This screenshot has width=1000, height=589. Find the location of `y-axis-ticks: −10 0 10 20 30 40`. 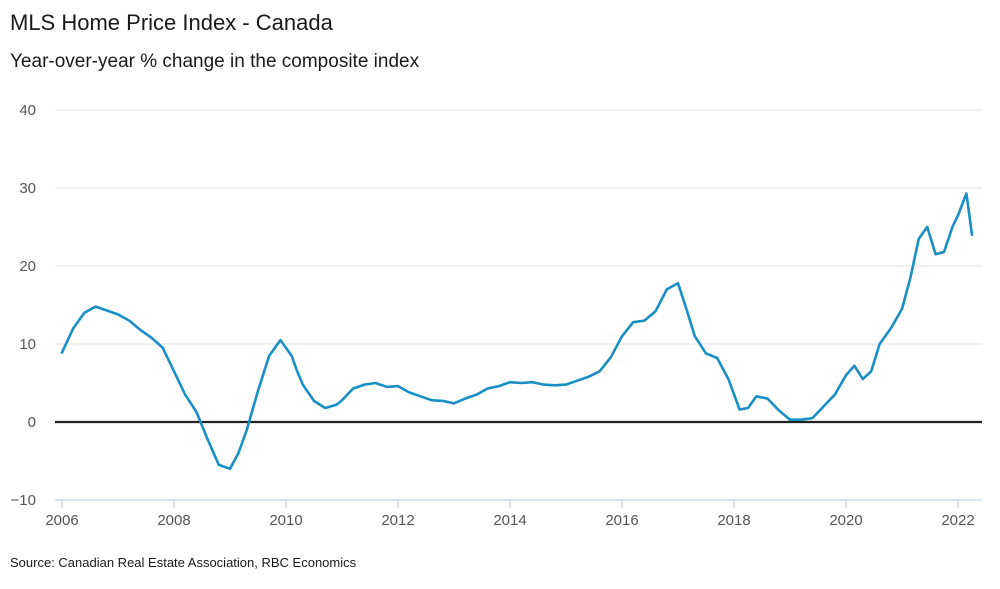

y-axis-ticks: −10 0 10 20 30 40 is located at coordinates (23, 305).